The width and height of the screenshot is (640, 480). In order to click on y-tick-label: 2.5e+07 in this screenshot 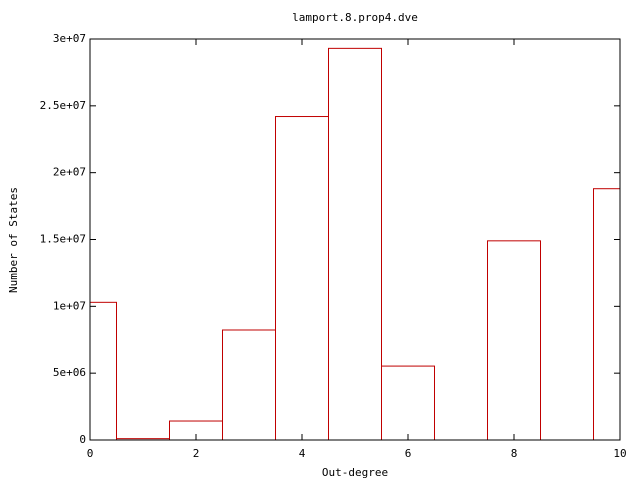, I will do `click(63, 105)`.